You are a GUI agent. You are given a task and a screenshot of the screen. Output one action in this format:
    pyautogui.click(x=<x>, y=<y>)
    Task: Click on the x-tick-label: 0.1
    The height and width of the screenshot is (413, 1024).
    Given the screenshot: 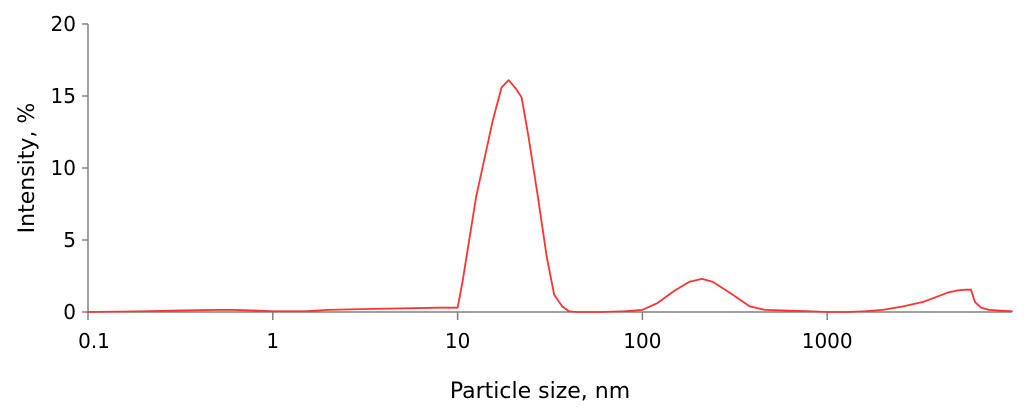 What is the action you would take?
    pyautogui.click(x=94, y=341)
    